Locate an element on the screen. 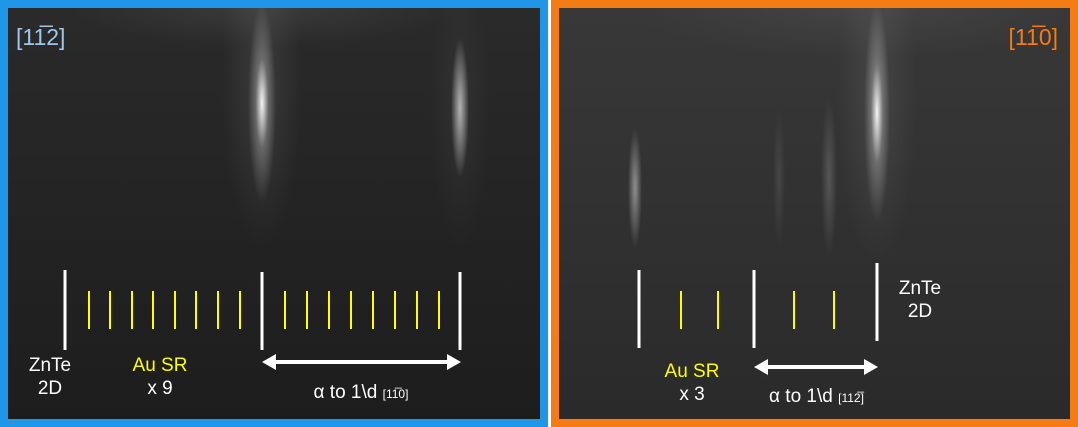 This screenshot has height=427, width=1078. multiplicity-label: x 9 is located at coordinates (160, 388).